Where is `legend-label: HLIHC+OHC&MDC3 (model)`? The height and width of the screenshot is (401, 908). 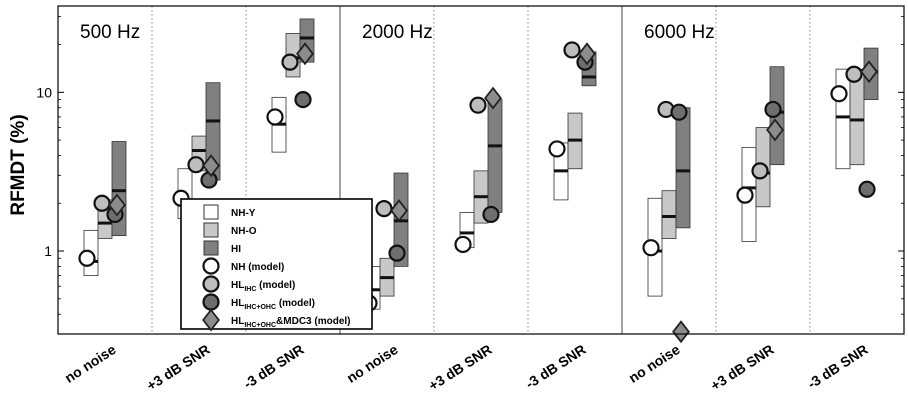
legend-label: HLIHC+OHC&MDC3 (model) is located at coordinates (291, 322).